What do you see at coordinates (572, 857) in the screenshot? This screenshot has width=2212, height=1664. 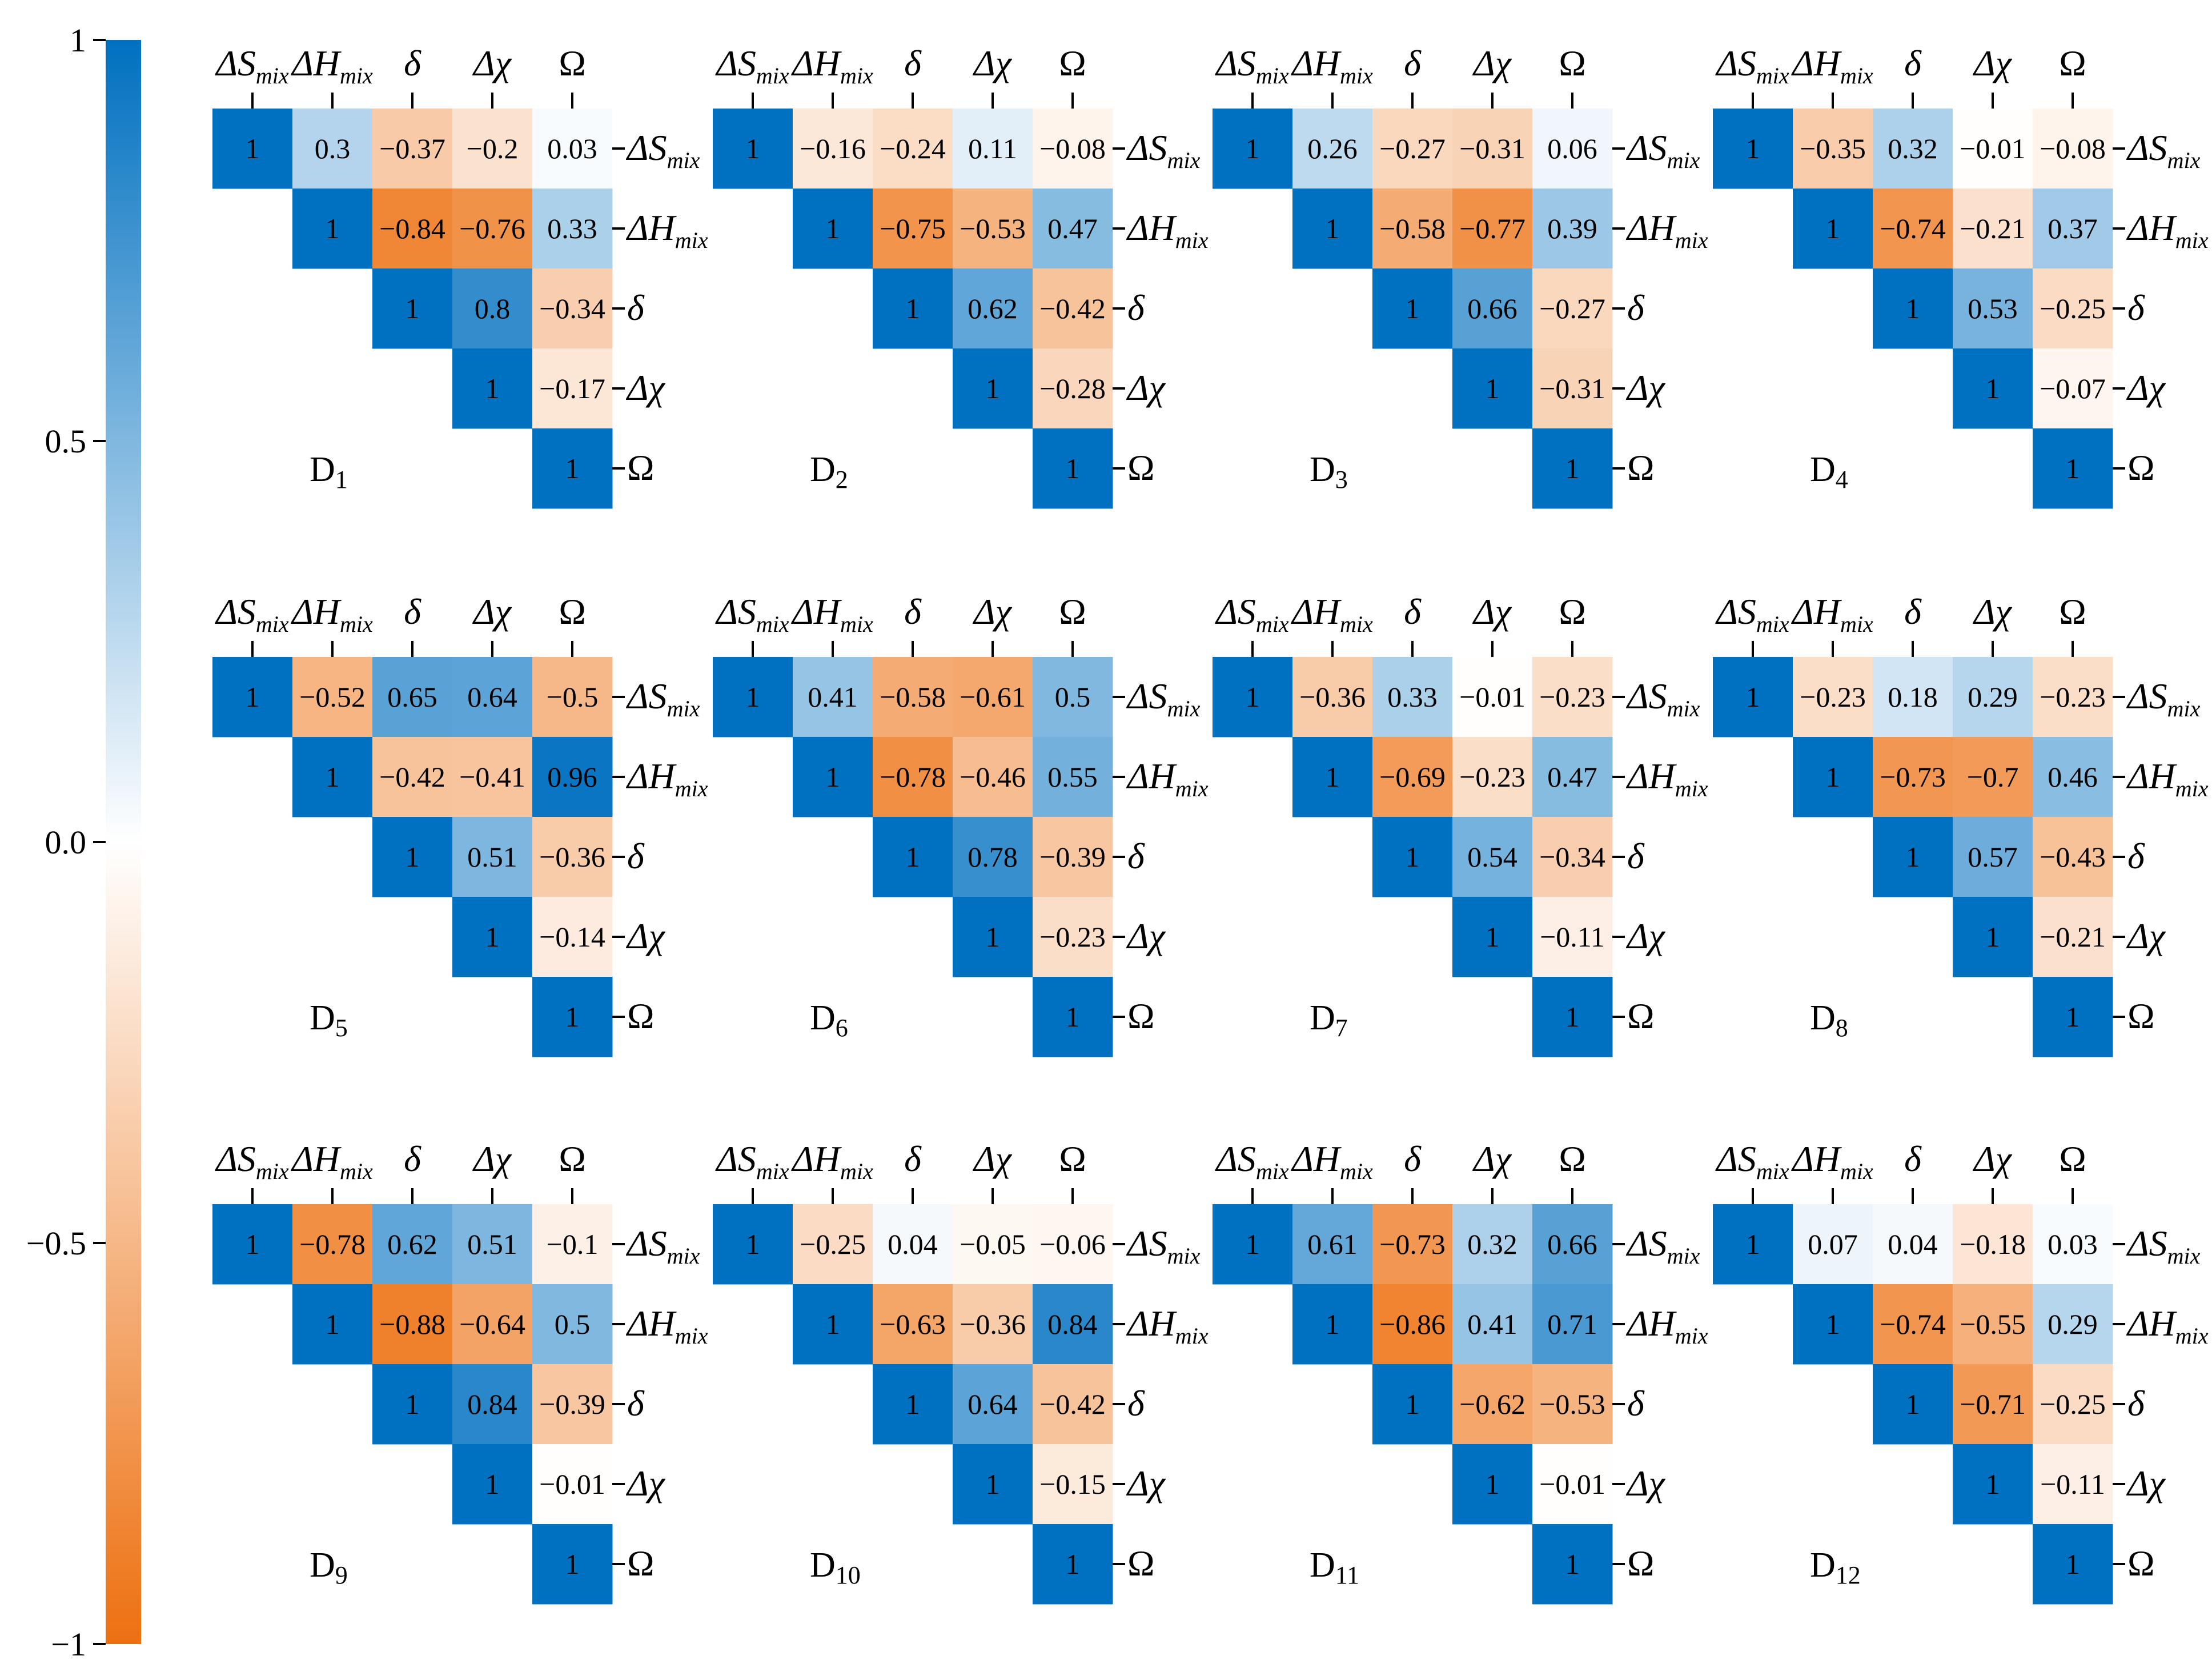 I see `cell-value-label: −0.36` at bounding box center [572, 857].